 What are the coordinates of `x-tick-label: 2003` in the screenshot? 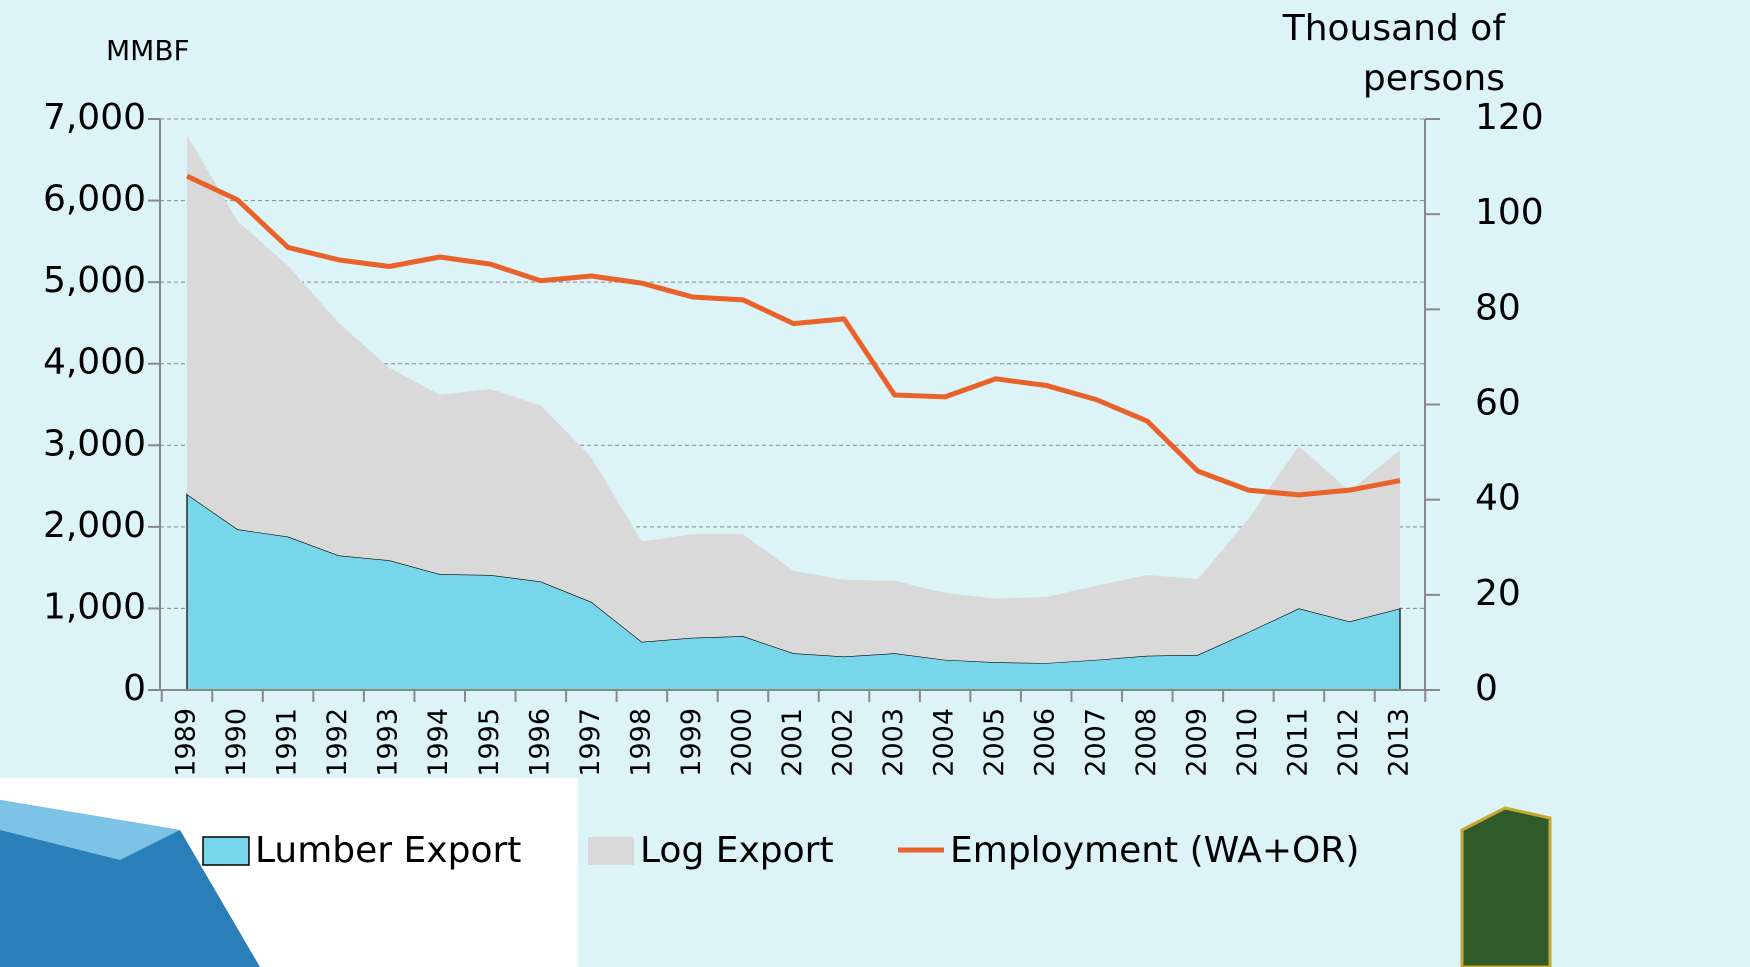 It's located at (893, 742).